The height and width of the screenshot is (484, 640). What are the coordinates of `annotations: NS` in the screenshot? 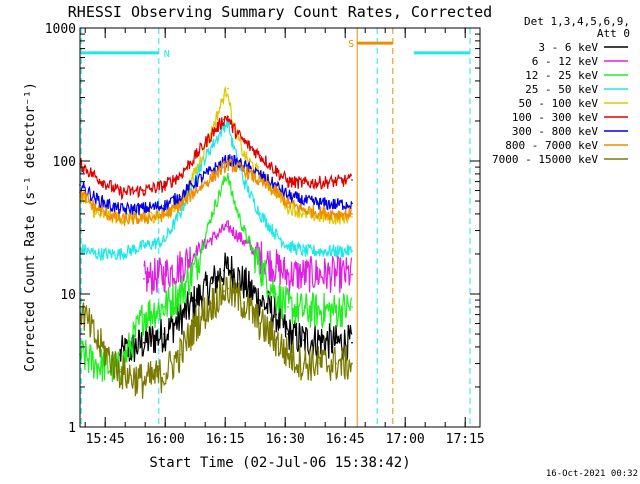 It's located at (275, 49).